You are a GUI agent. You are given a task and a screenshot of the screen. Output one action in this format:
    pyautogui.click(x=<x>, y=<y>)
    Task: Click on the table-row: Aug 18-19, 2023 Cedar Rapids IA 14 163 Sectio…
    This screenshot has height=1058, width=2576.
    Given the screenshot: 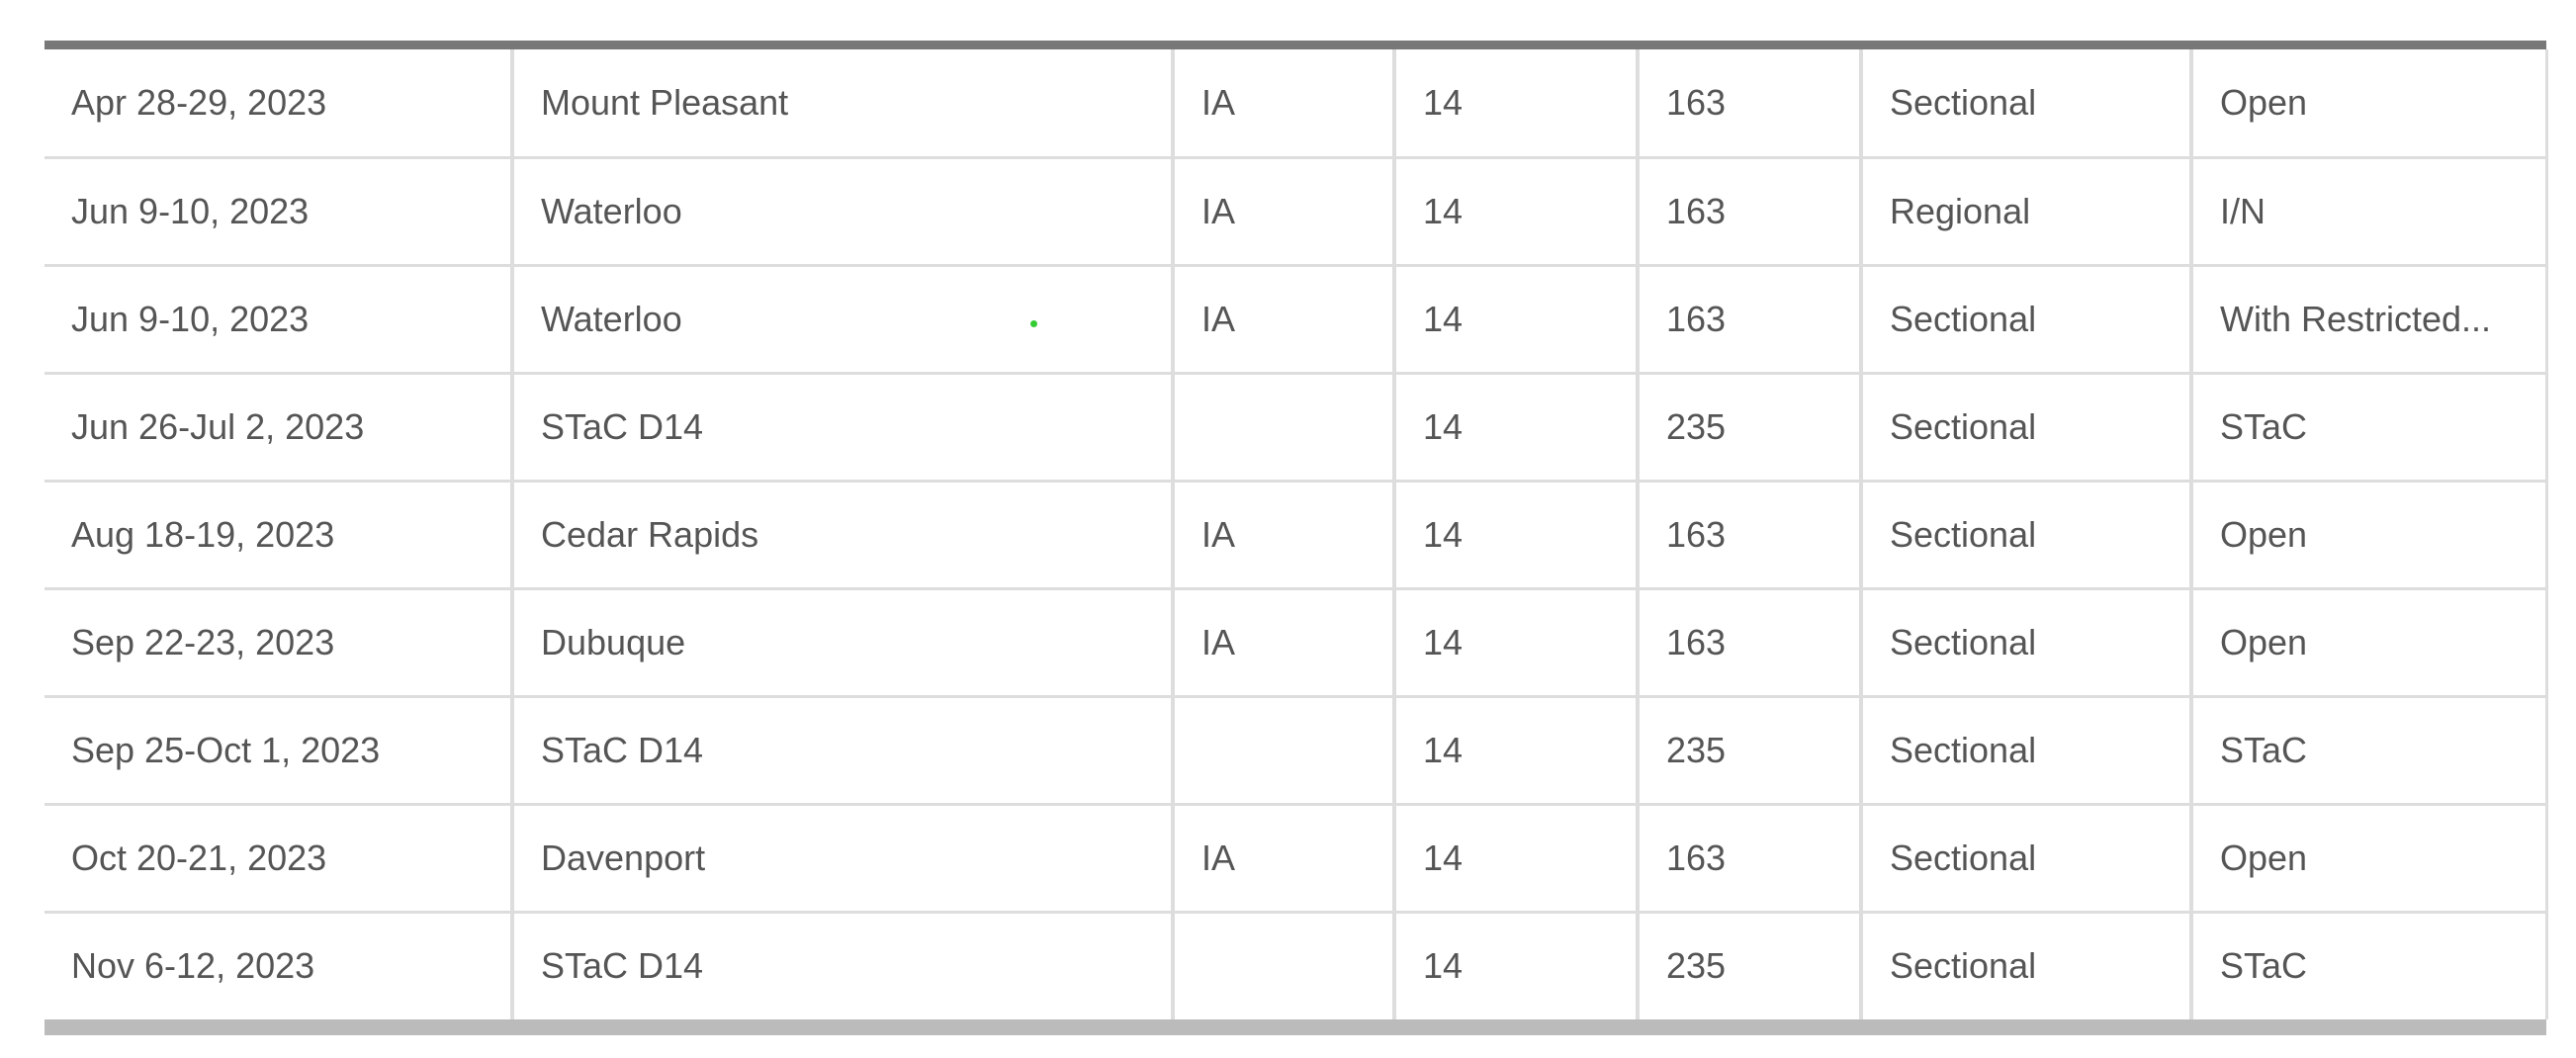 What is the action you would take?
    pyautogui.click(x=1296, y=536)
    